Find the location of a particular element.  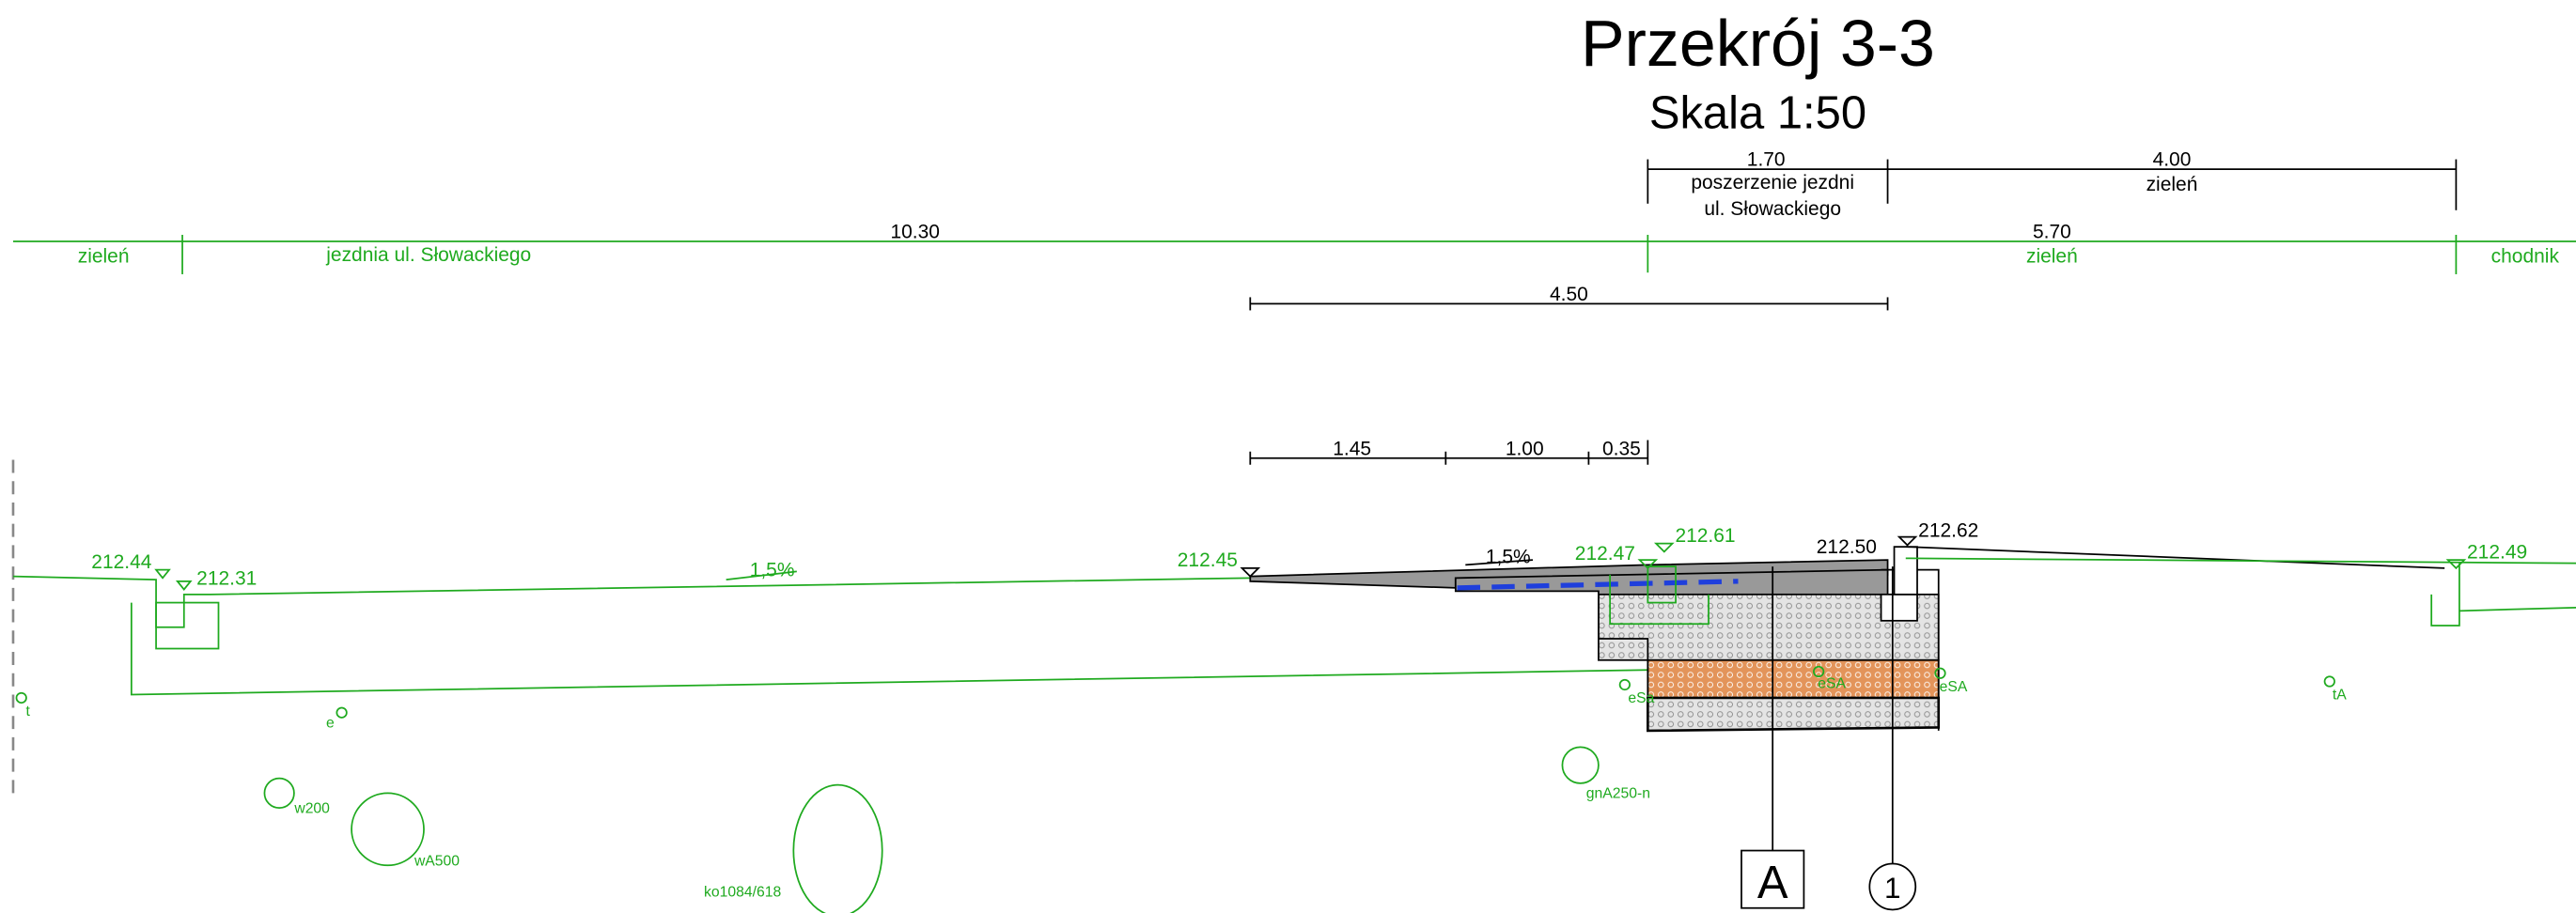

dim-value: 1.70 is located at coordinates (1766, 160).